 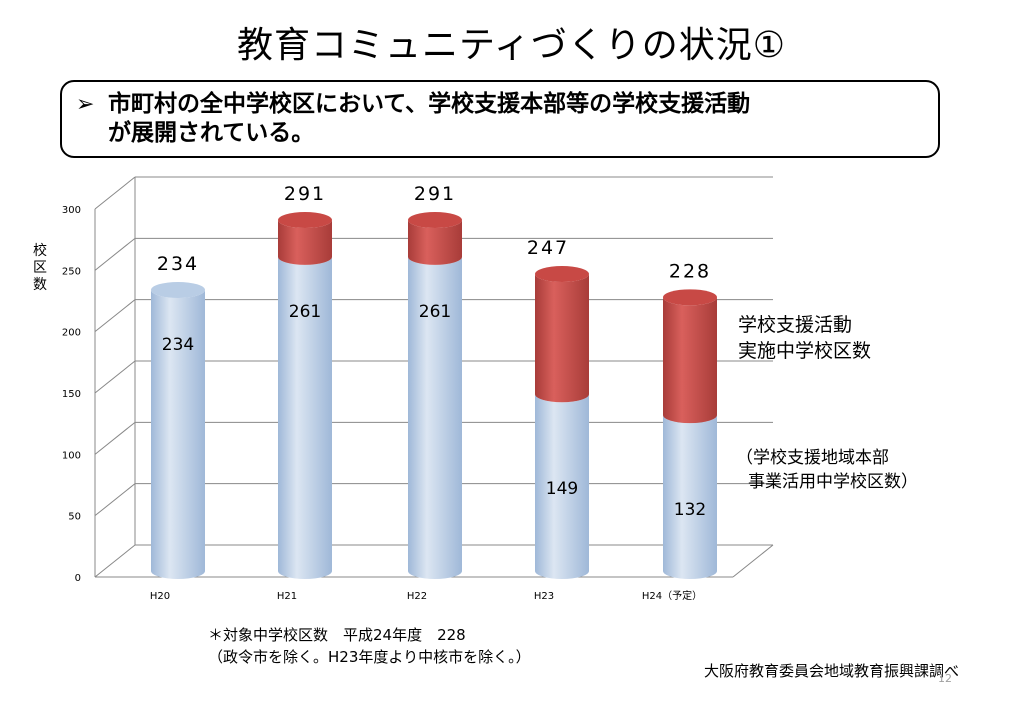 What do you see at coordinates (518, 119) in the screenshot?
I see `callout-text: 市町村の全中学校区において、学校支援本部等の学校支援活動 が展開されている。` at bounding box center [518, 119].